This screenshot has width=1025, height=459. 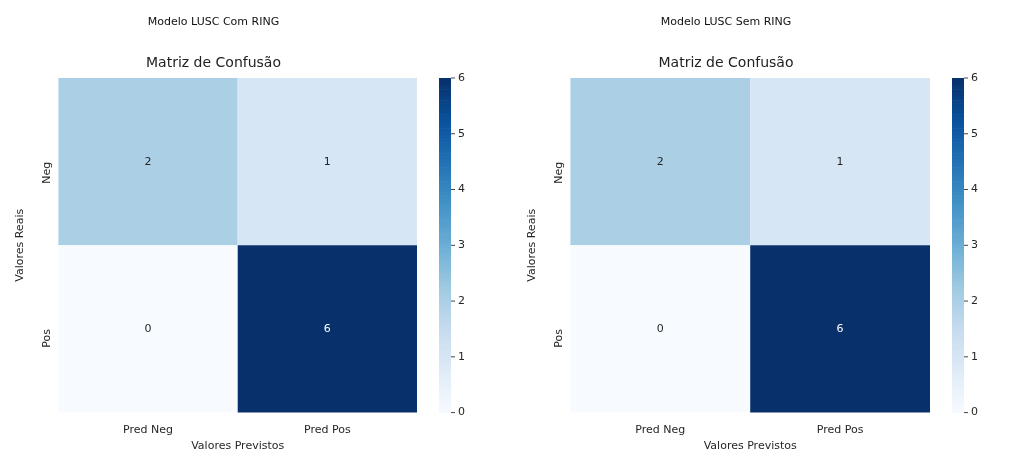 What do you see at coordinates (213, 22) in the screenshot?
I see `chart-title: Modelo LUSC Com RING` at bounding box center [213, 22].